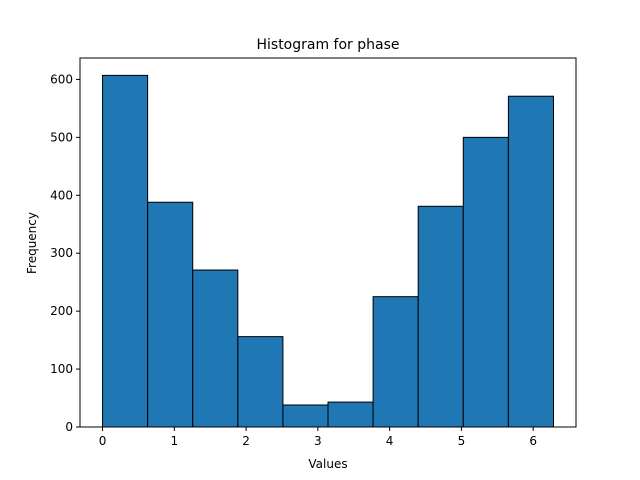  What do you see at coordinates (462, 441) in the screenshot?
I see `x-tick-label: 5` at bounding box center [462, 441].